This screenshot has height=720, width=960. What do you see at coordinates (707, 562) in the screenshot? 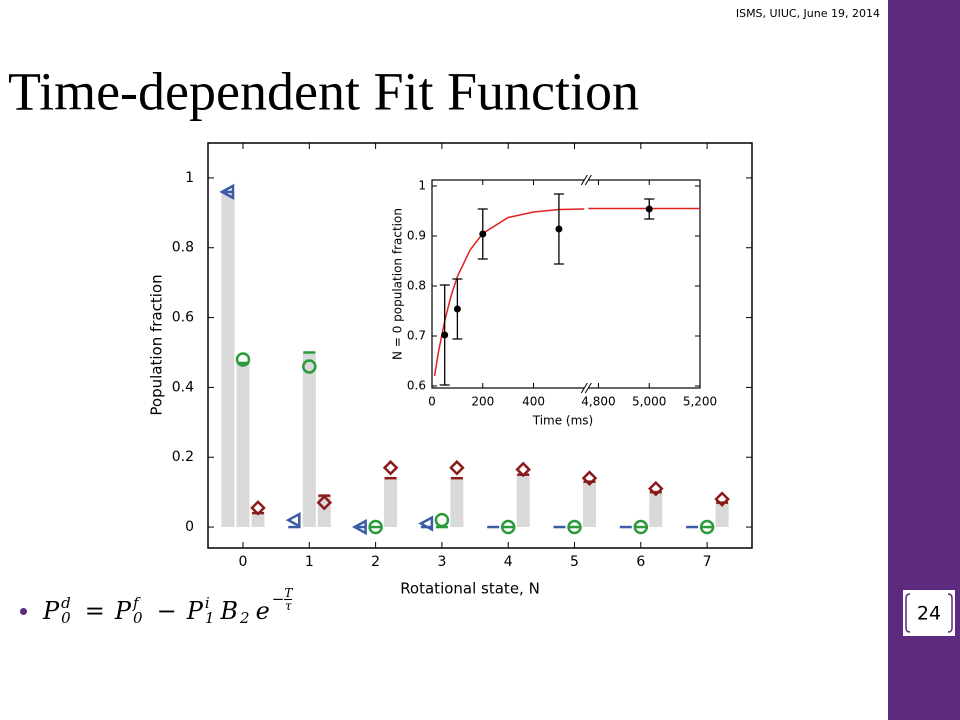
I see `x-tick-label: 7` at bounding box center [707, 562].